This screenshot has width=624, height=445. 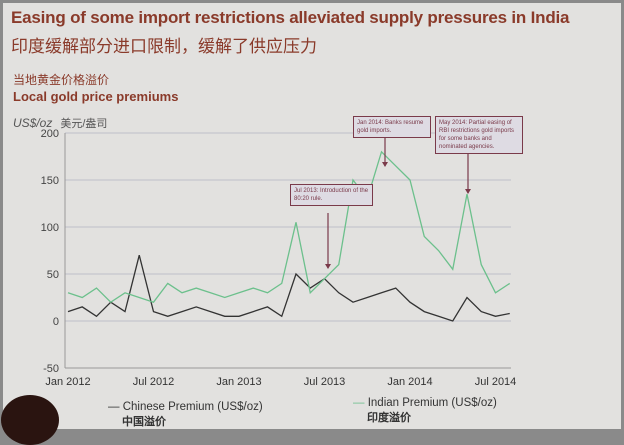 What do you see at coordinates (53, 275) in the screenshot?
I see `y-tick-label: 50` at bounding box center [53, 275].